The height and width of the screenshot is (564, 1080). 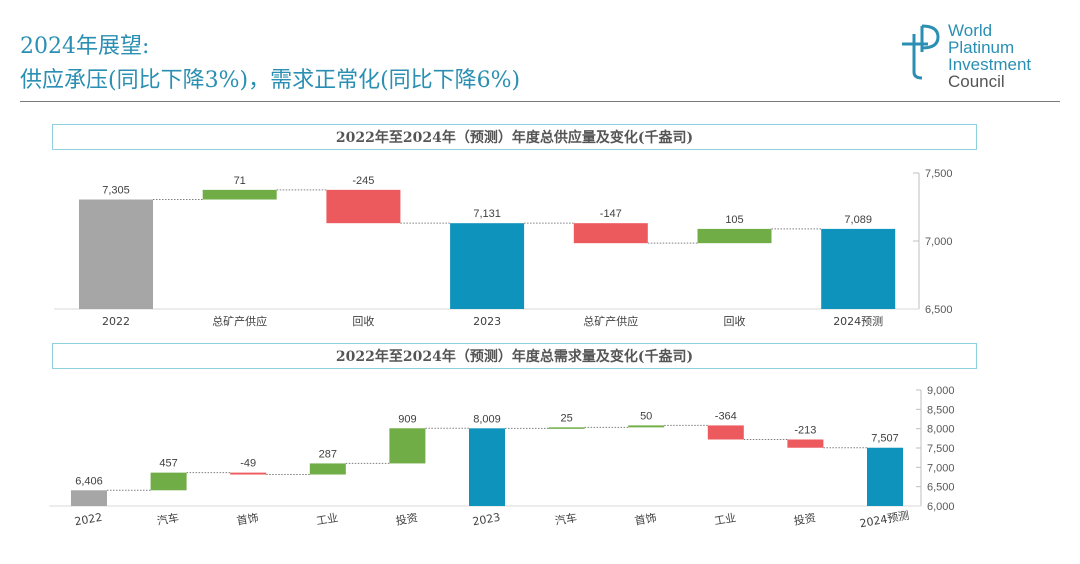 I want to click on demand-y-tick-label: 8,500, so click(x=941, y=410).